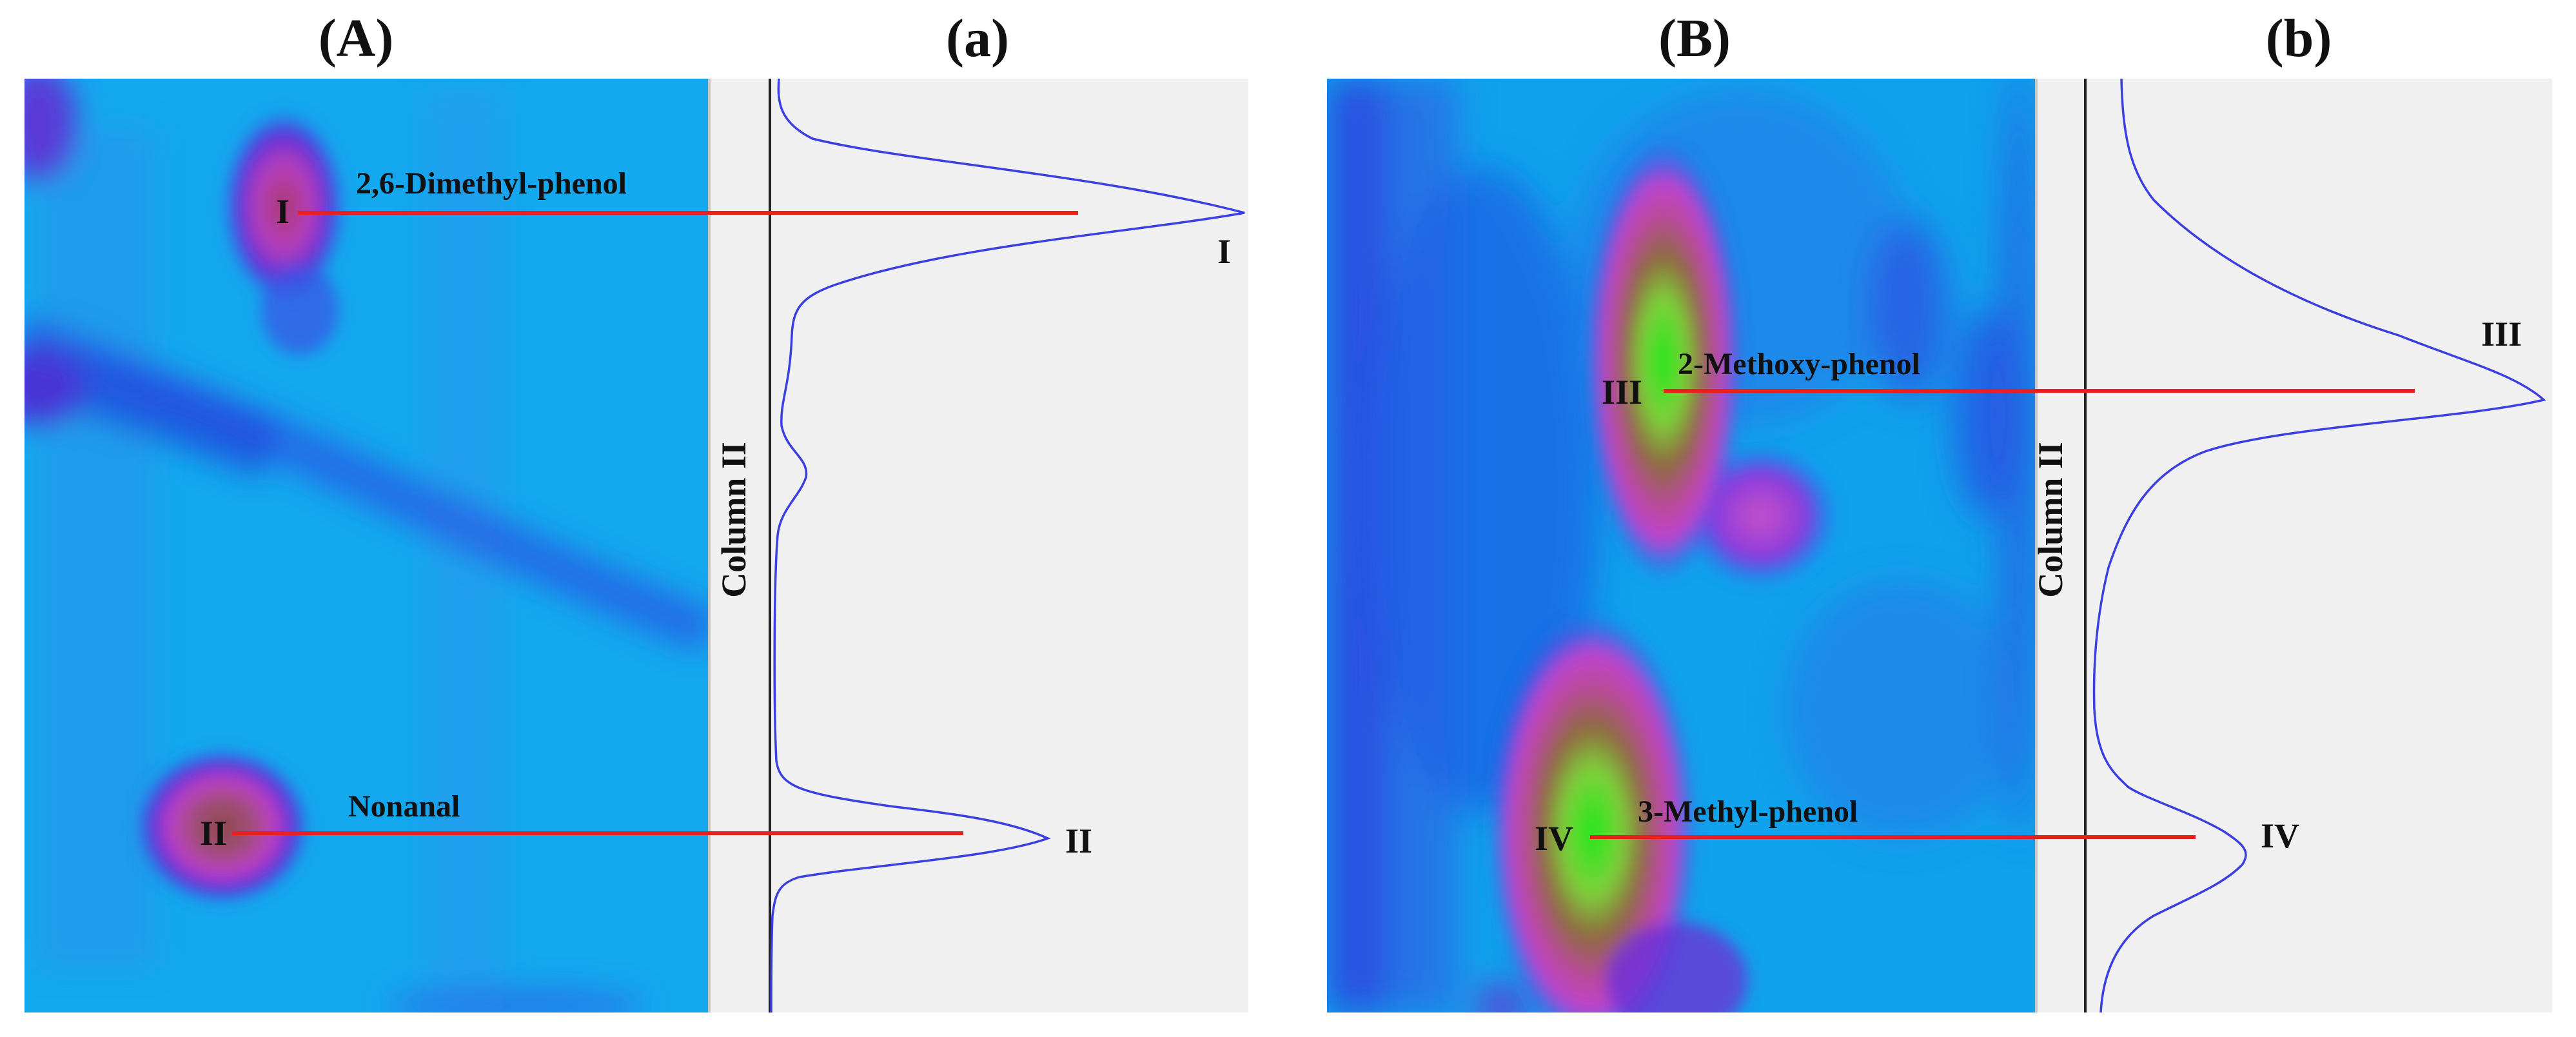  What do you see at coordinates (491, 183) in the screenshot?
I see `compound-label-I: 2,6-Dimethyl-phenol` at bounding box center [491, 183].